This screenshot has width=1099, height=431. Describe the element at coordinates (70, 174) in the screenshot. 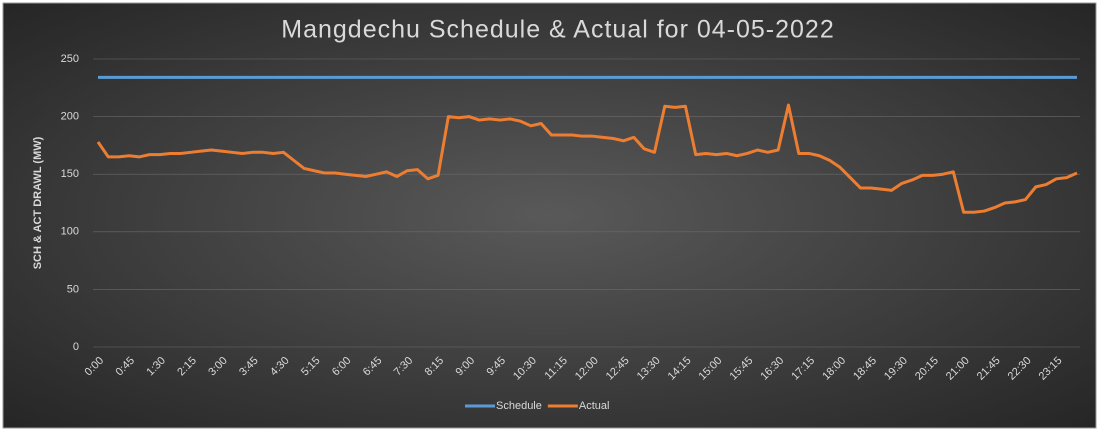

I see `y-tick-label: 150` at that location.